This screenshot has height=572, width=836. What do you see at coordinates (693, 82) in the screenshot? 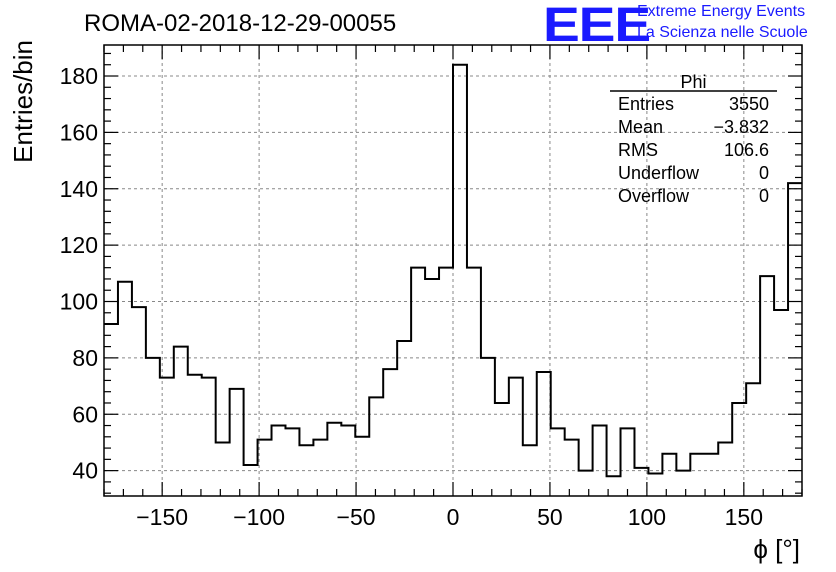
I see `stats-title: Phi` at bounding box center [693, 82].